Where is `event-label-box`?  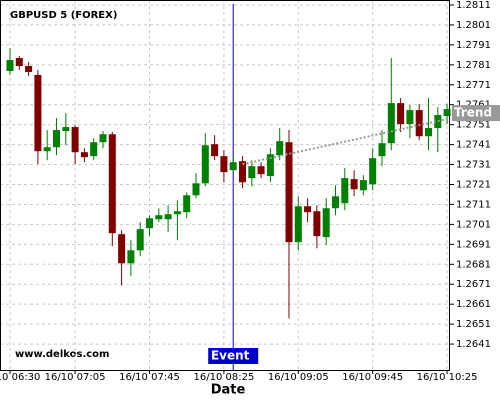 event-label-box is located at coordinates (233, 356).